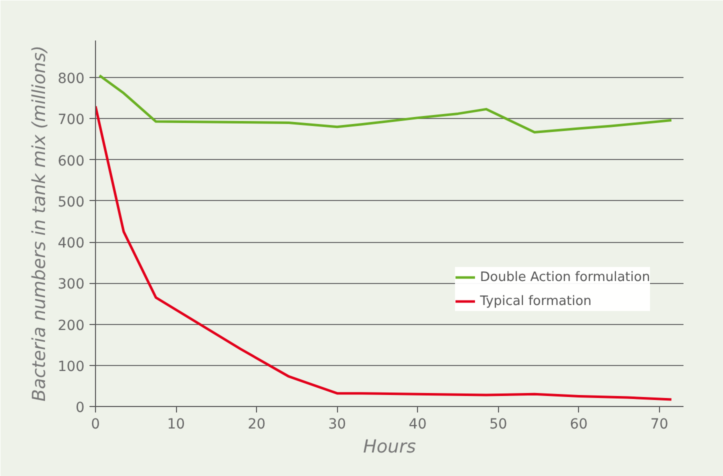  What do you see at coordinates (337, 424) in the screenshot?
I see `x-tick-label: 30` at bounding box center [337, 424].